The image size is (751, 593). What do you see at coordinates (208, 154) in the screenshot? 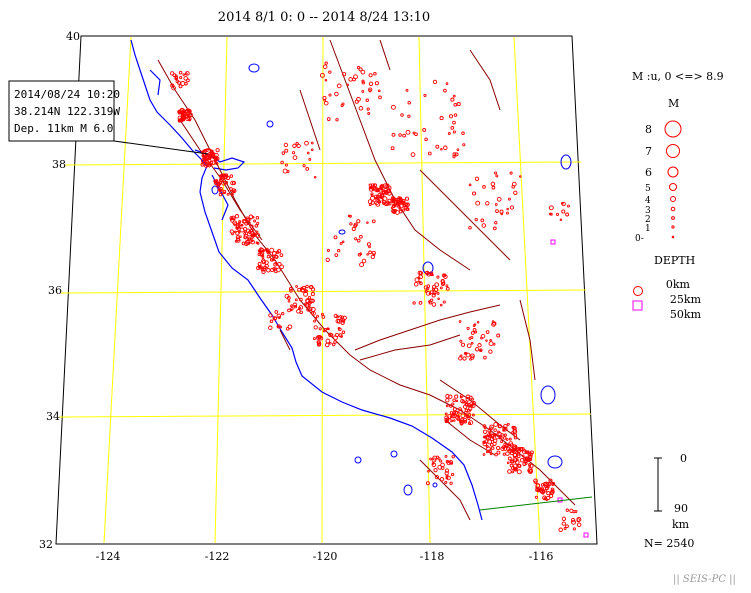
I see `main-event-marker` at bounding box center [208, 154].